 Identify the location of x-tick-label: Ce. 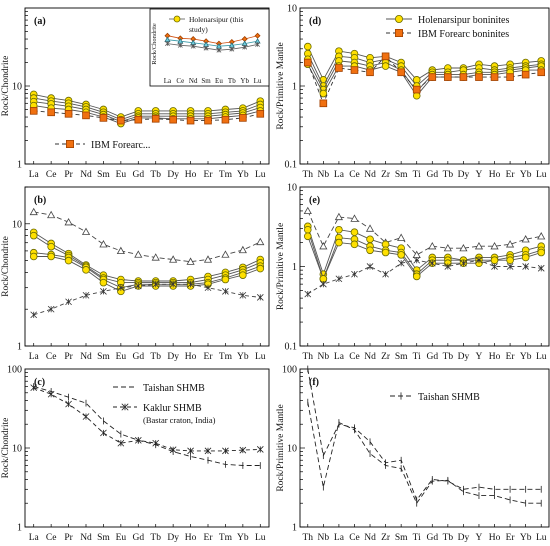
(354, 538).